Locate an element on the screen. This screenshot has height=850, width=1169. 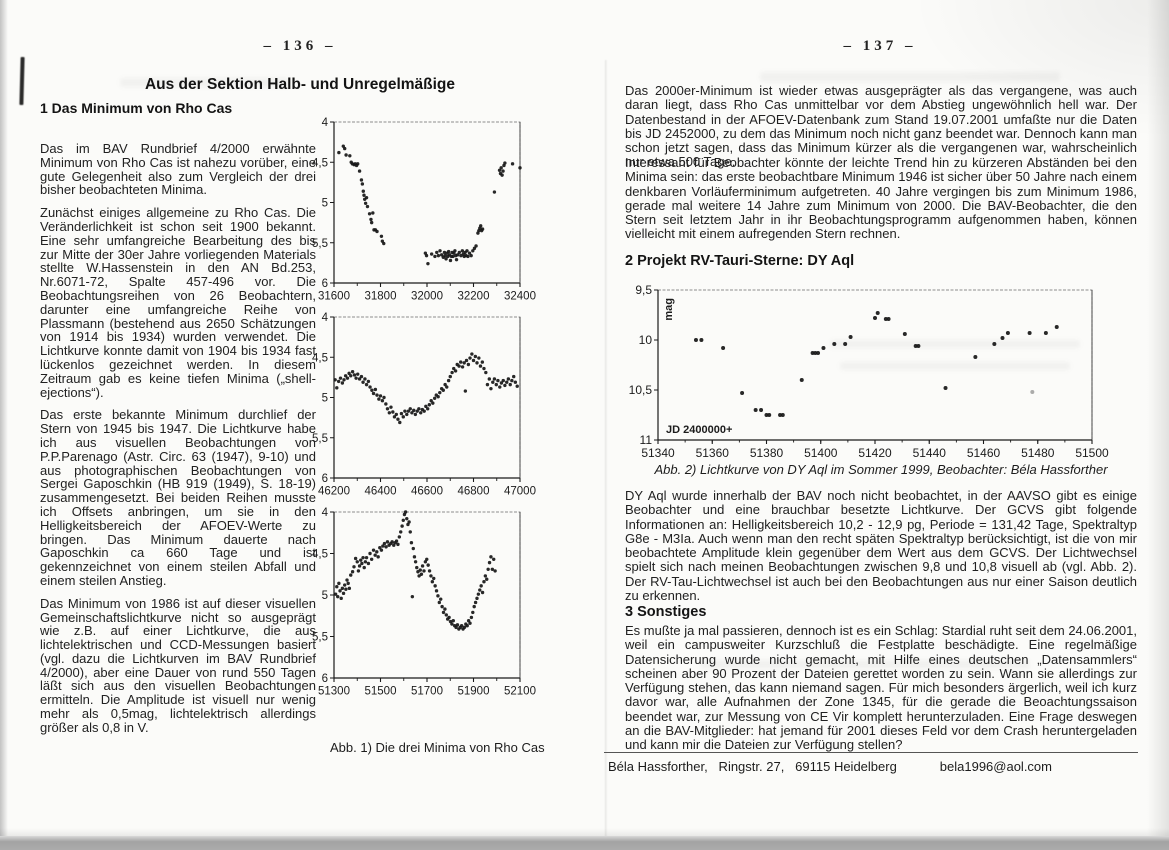
scan-artifact-mark is located at coordinates (22, 81).